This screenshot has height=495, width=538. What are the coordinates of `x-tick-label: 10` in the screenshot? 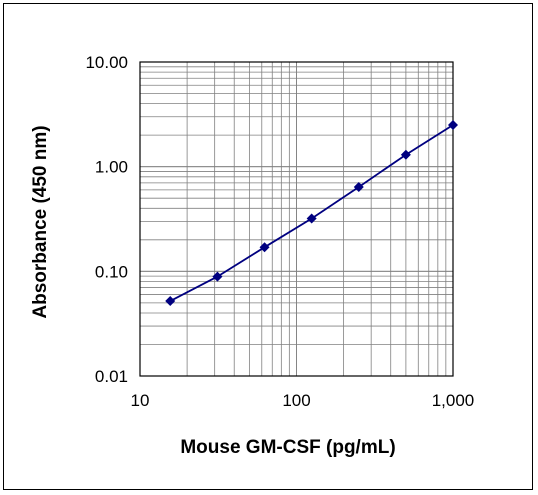 It's located at (140, 400).